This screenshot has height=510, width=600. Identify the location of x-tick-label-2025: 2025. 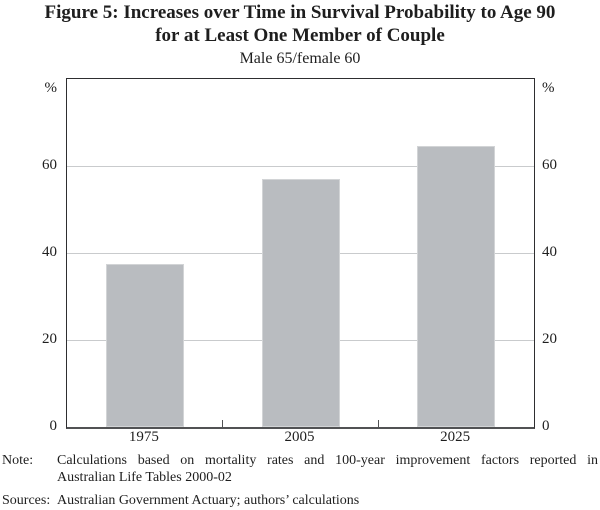
(455, 437).